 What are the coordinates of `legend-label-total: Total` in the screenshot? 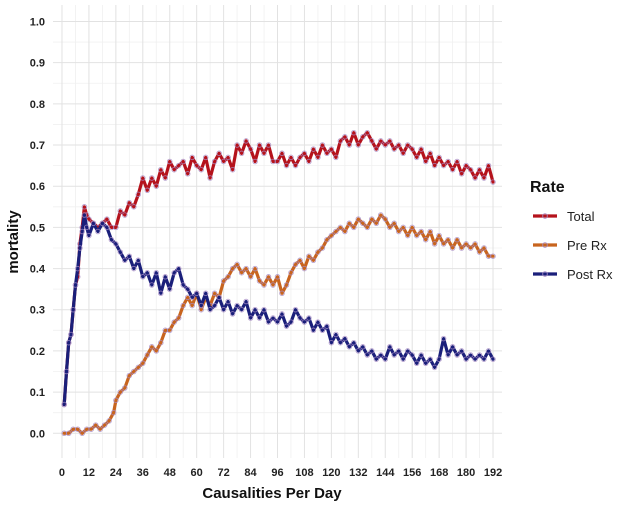 It's located at (581, 216).